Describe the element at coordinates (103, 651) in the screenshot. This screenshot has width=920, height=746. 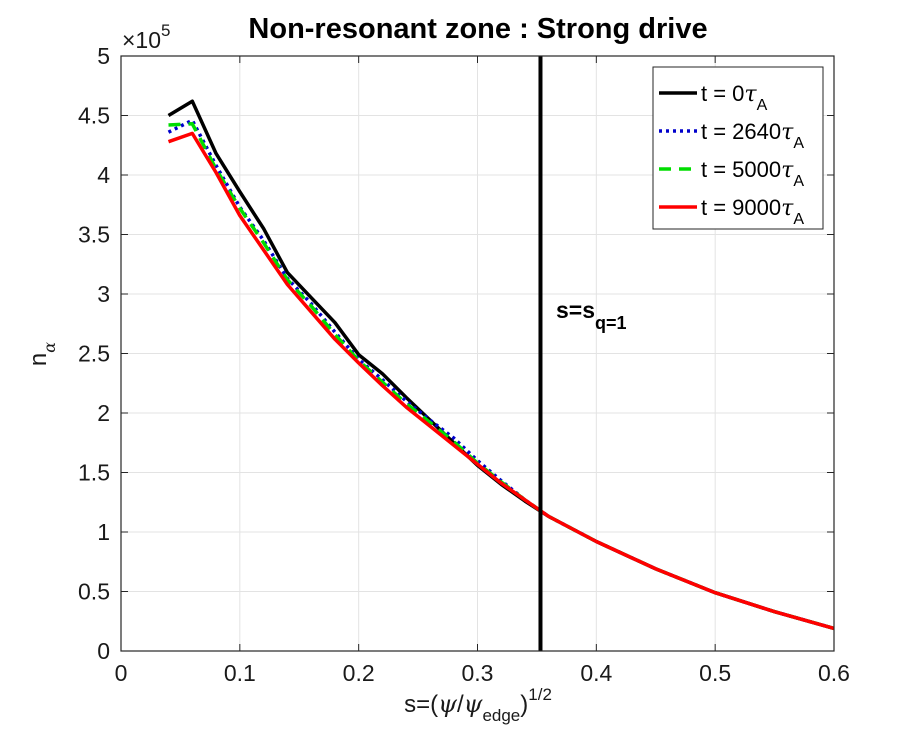
I see `y-tick-label: 0` at that location.